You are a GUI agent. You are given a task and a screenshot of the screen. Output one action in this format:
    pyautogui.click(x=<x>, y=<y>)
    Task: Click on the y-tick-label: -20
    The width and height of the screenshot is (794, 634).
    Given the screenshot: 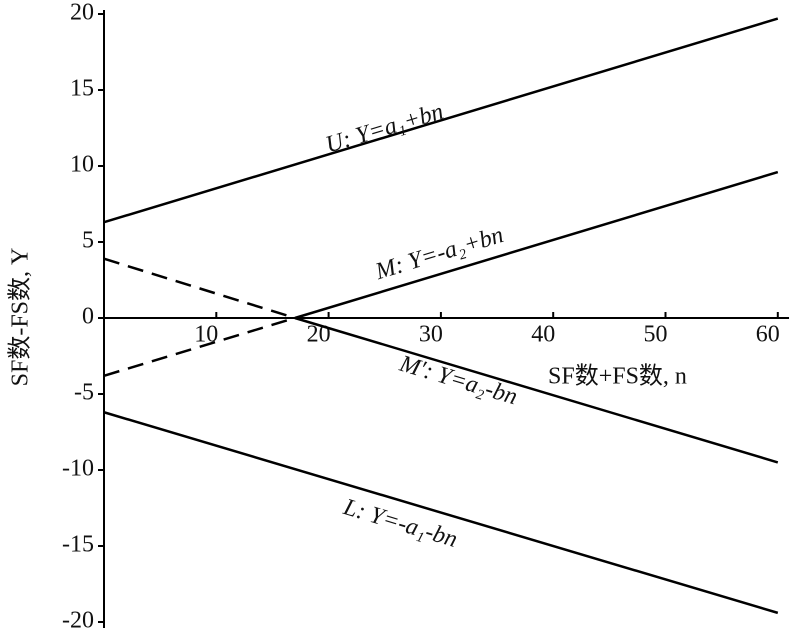 What is the action you would take?
    pyautogui.click(x=78, y=621)
    